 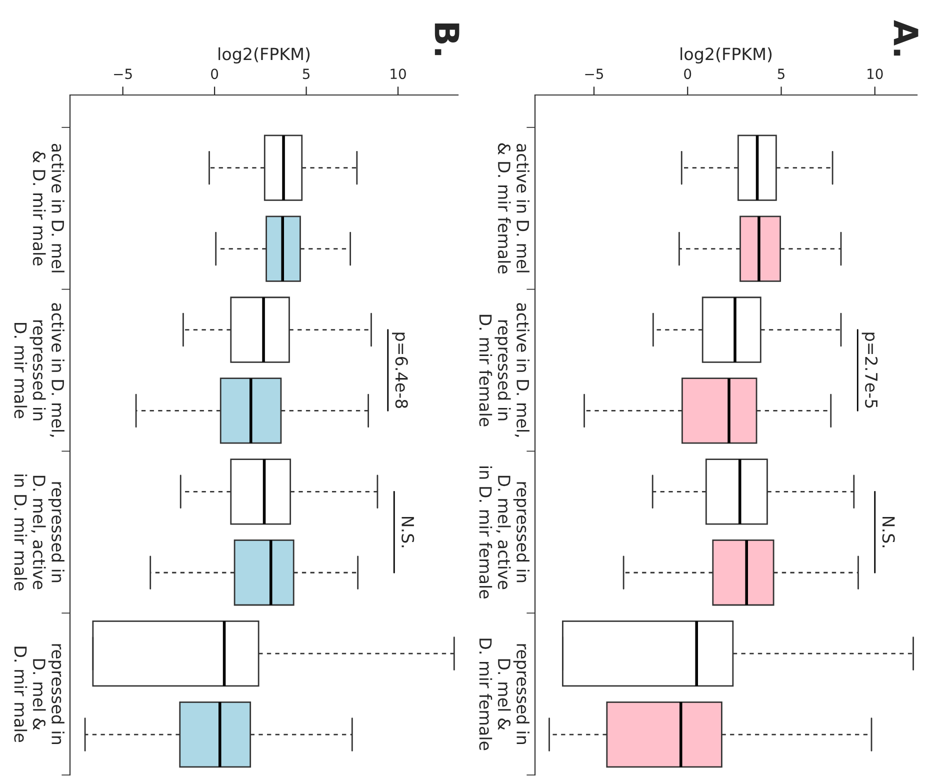 I want to click on y-tick-label: repressed in D. mel, active in D. mir female, so click(x=504, y=532).